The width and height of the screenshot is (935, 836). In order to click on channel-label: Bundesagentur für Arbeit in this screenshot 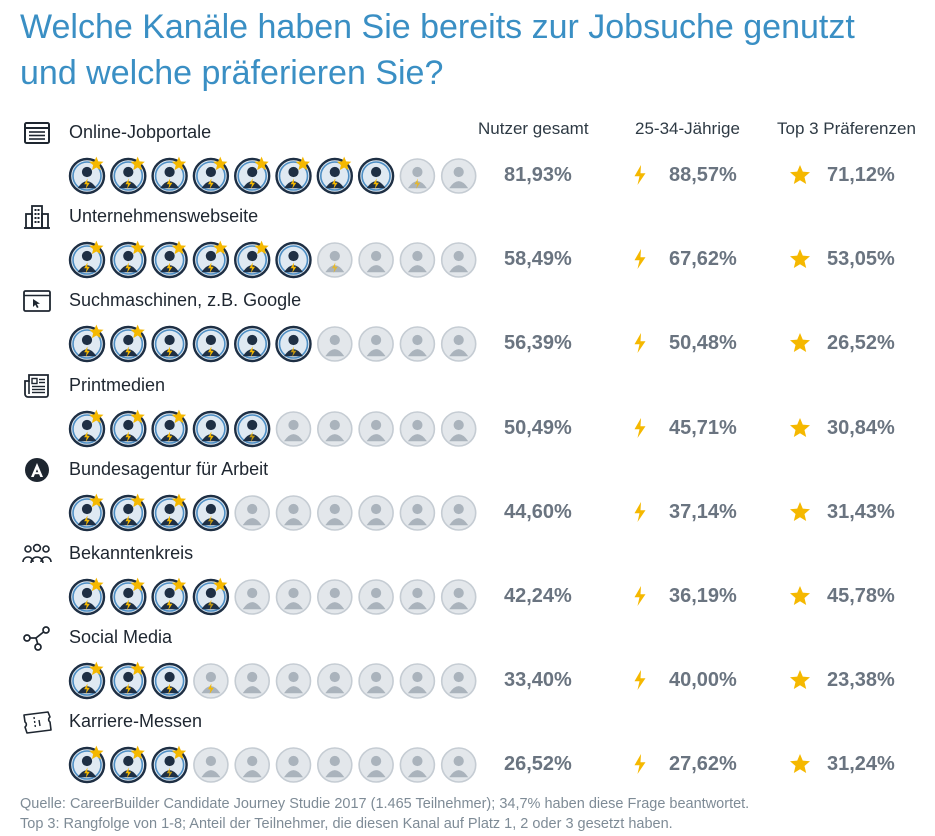, I will do `click(169, 468)`.